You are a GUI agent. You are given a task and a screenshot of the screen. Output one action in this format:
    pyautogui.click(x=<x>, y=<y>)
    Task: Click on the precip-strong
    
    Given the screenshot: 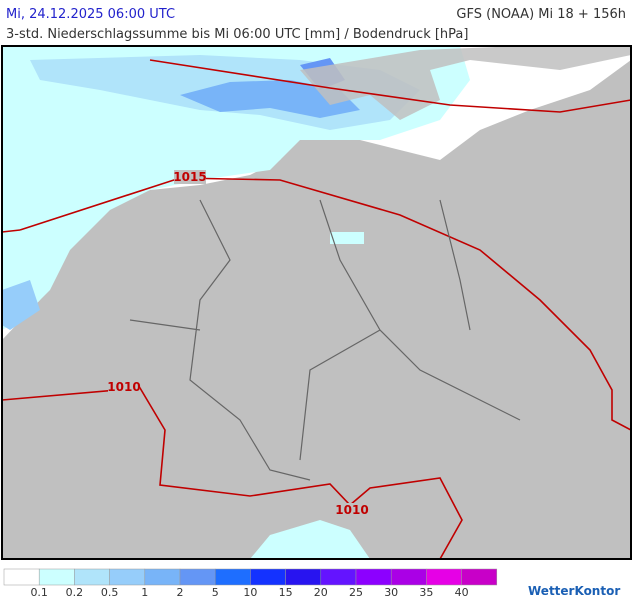 What is the action you would take?
    pyautogui.click(x=270, y=99)
    